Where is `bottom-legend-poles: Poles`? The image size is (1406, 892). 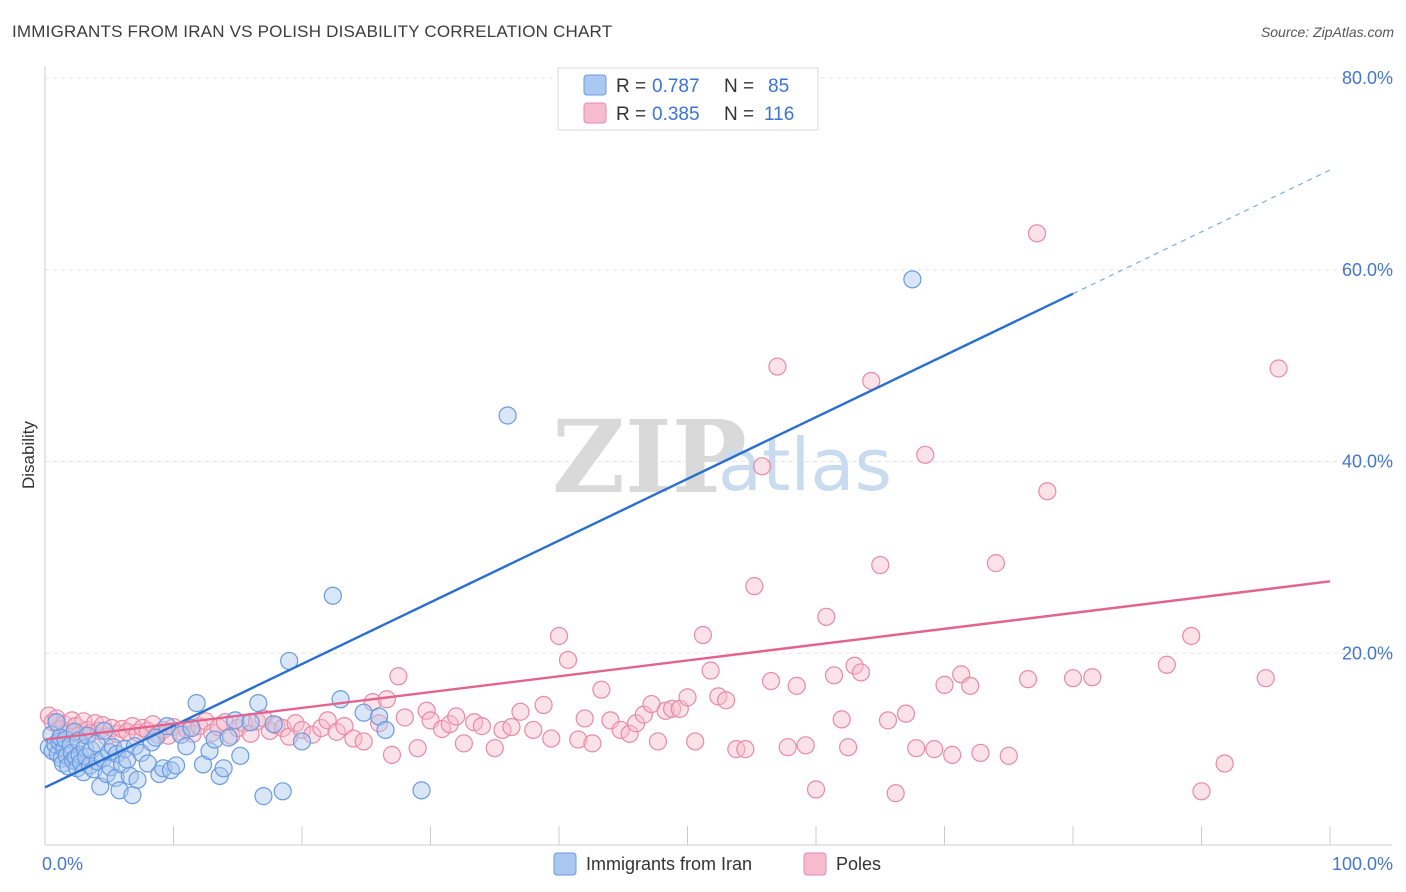
bottom-legend-poles: Poles is located at coordinates (858, 864).